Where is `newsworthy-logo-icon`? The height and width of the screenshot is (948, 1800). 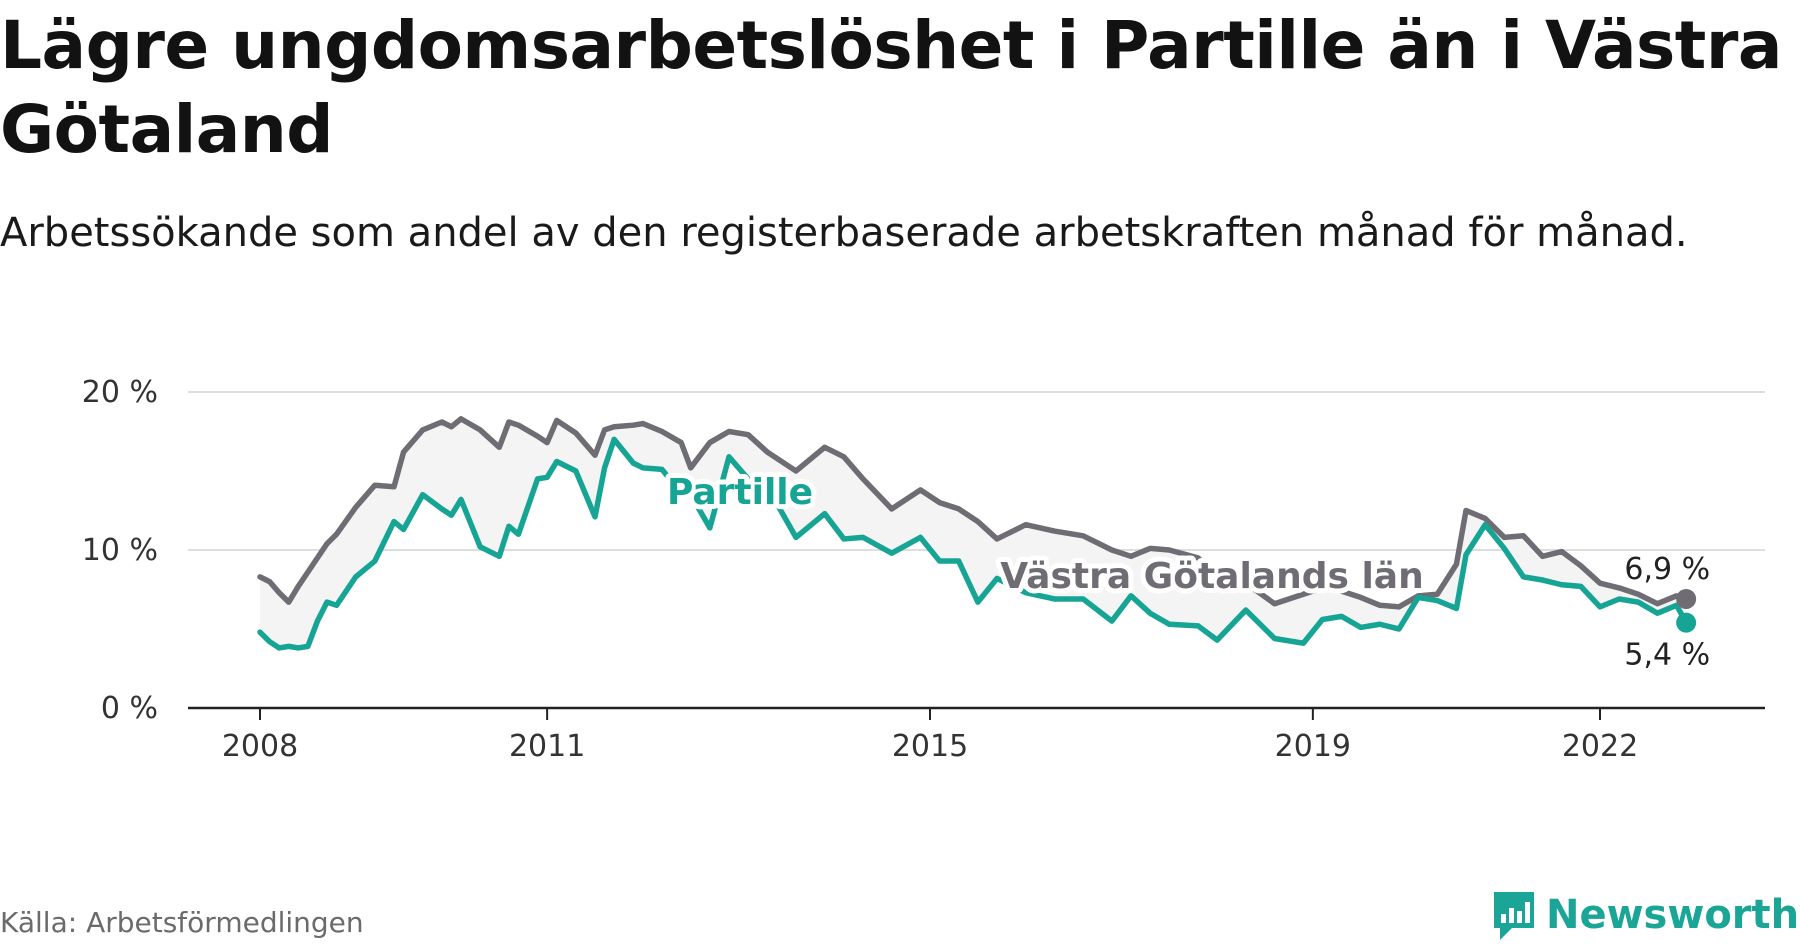 newsworthy-logo-icon is located at coordinates (1514, 916).